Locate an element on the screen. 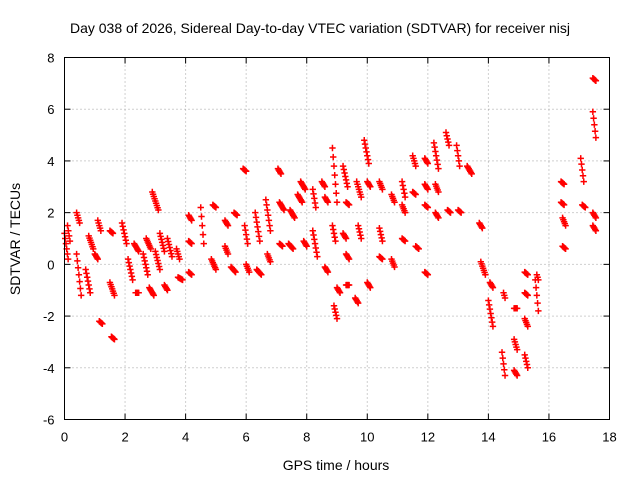 Image resolution: width=640 pixels, height=480 pixels. y-axis-label: SDTVAR / TECUs is located at coordinates (15, 239).